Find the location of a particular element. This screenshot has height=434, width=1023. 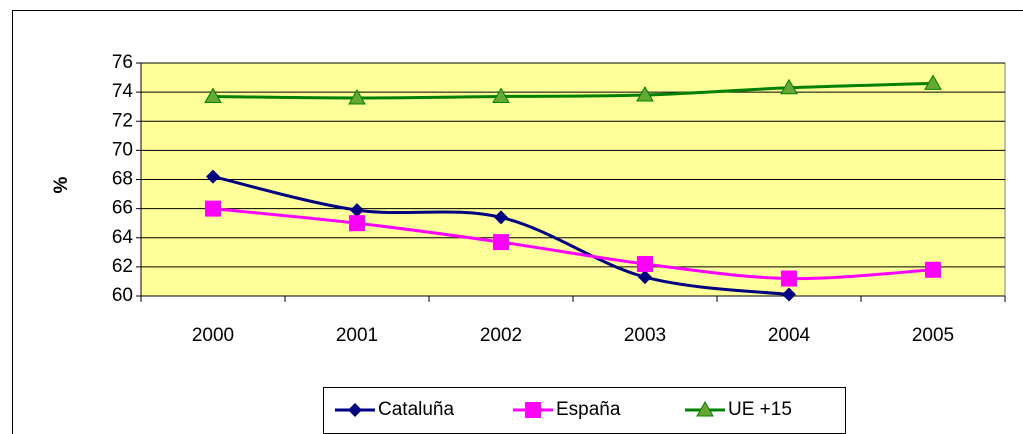

legend-label: España is located at coordinates (588, 409).